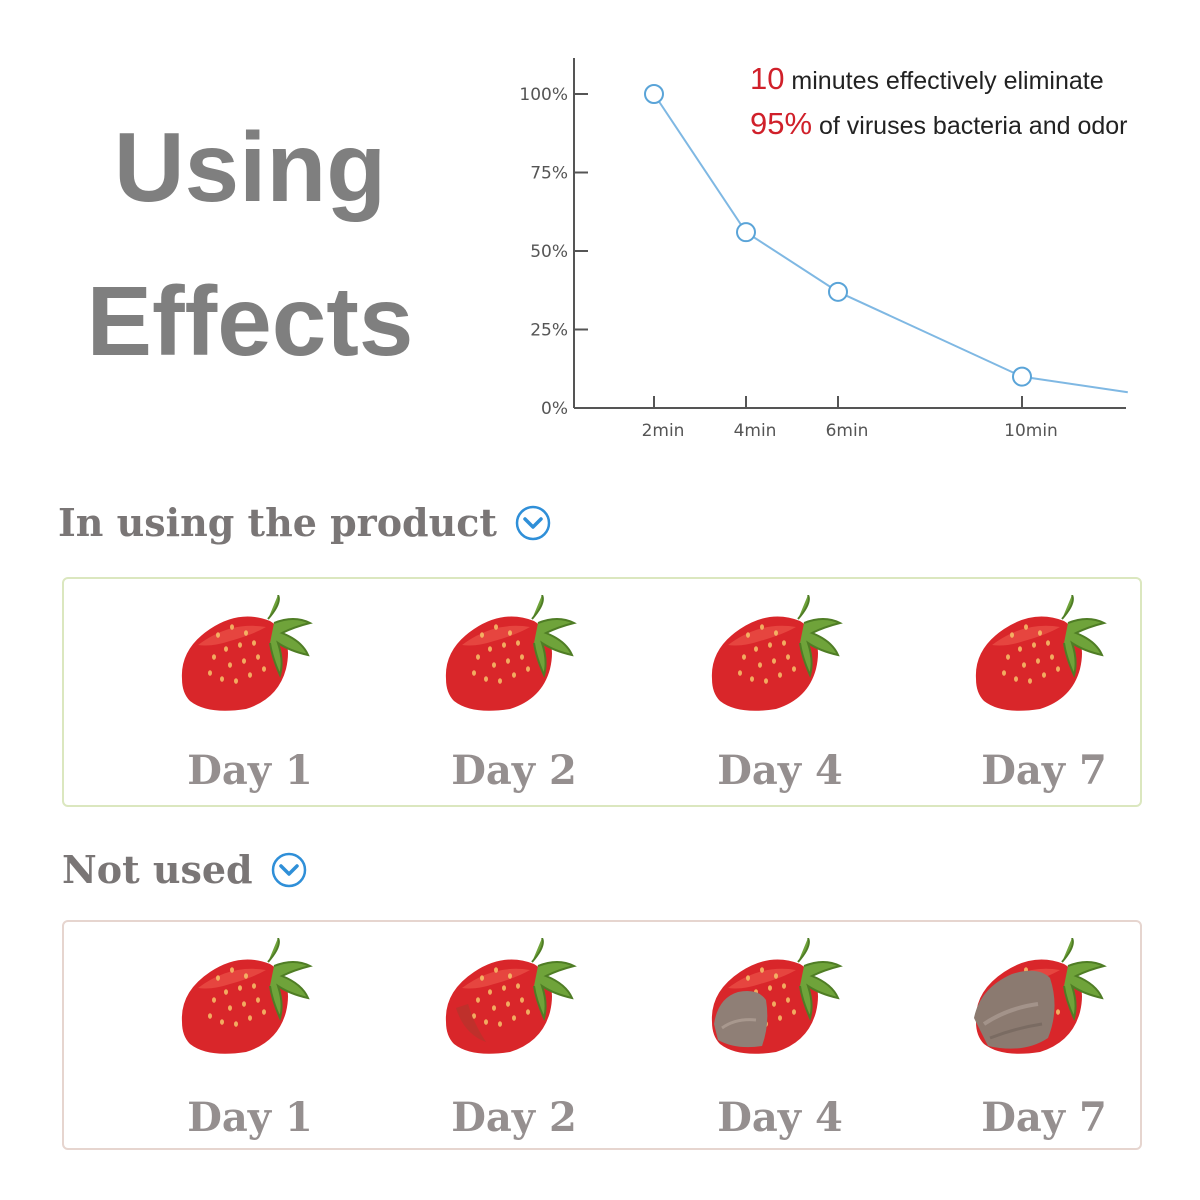 The height and width of the screenshot is (1200, 1200). Describe the element at coordinates (277, 522) in the screenshot. I see `section-title-used: In using the product` at that location.